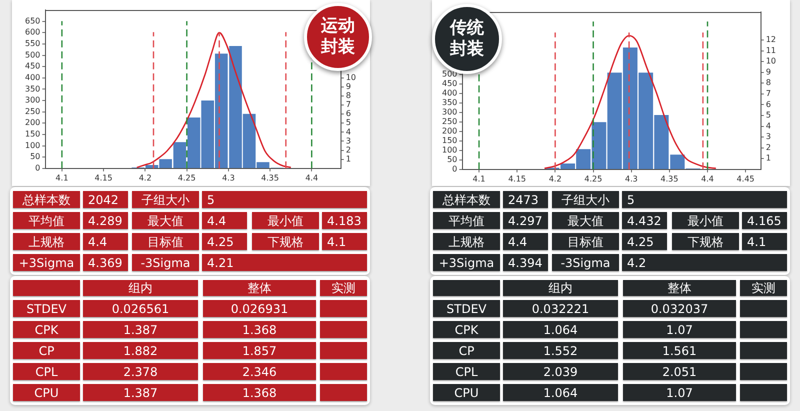 The width and height of the screenshot is (800, 411). What do you see at coordinates (32, 43) in the screenshot?
I see `y-tick-label: 550` at bounding box center [32, 43].